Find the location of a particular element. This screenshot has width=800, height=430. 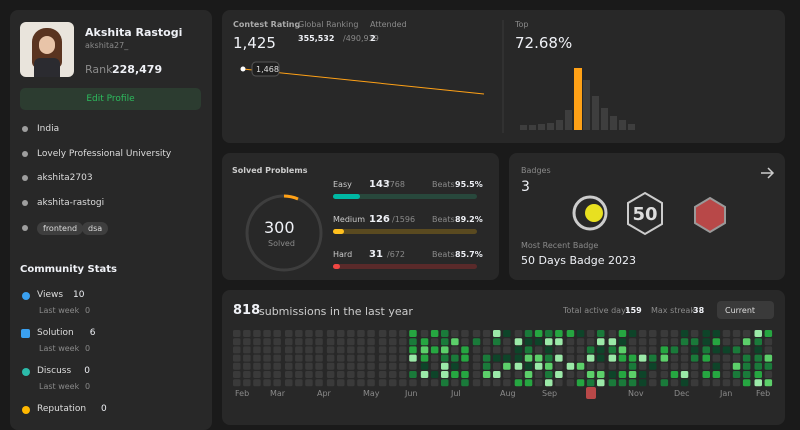

stat-sub-value: 0 is located at coordinates (88, 386).